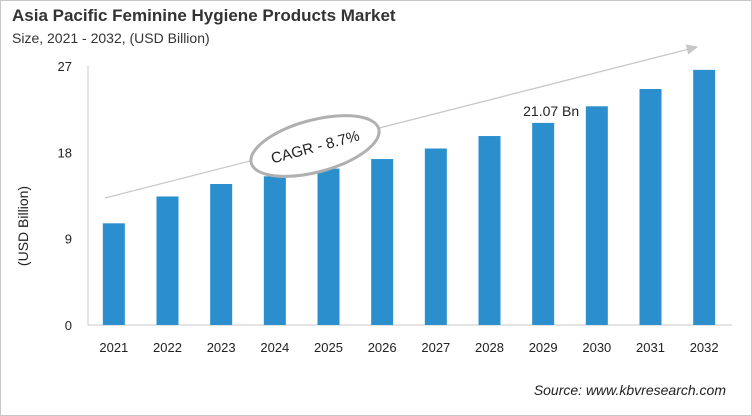  What do you see at coordinates (629, 390) in the screenshot?
I see `source-note: Source: www.kbvresearch.com` at bounding box center [629, 390].